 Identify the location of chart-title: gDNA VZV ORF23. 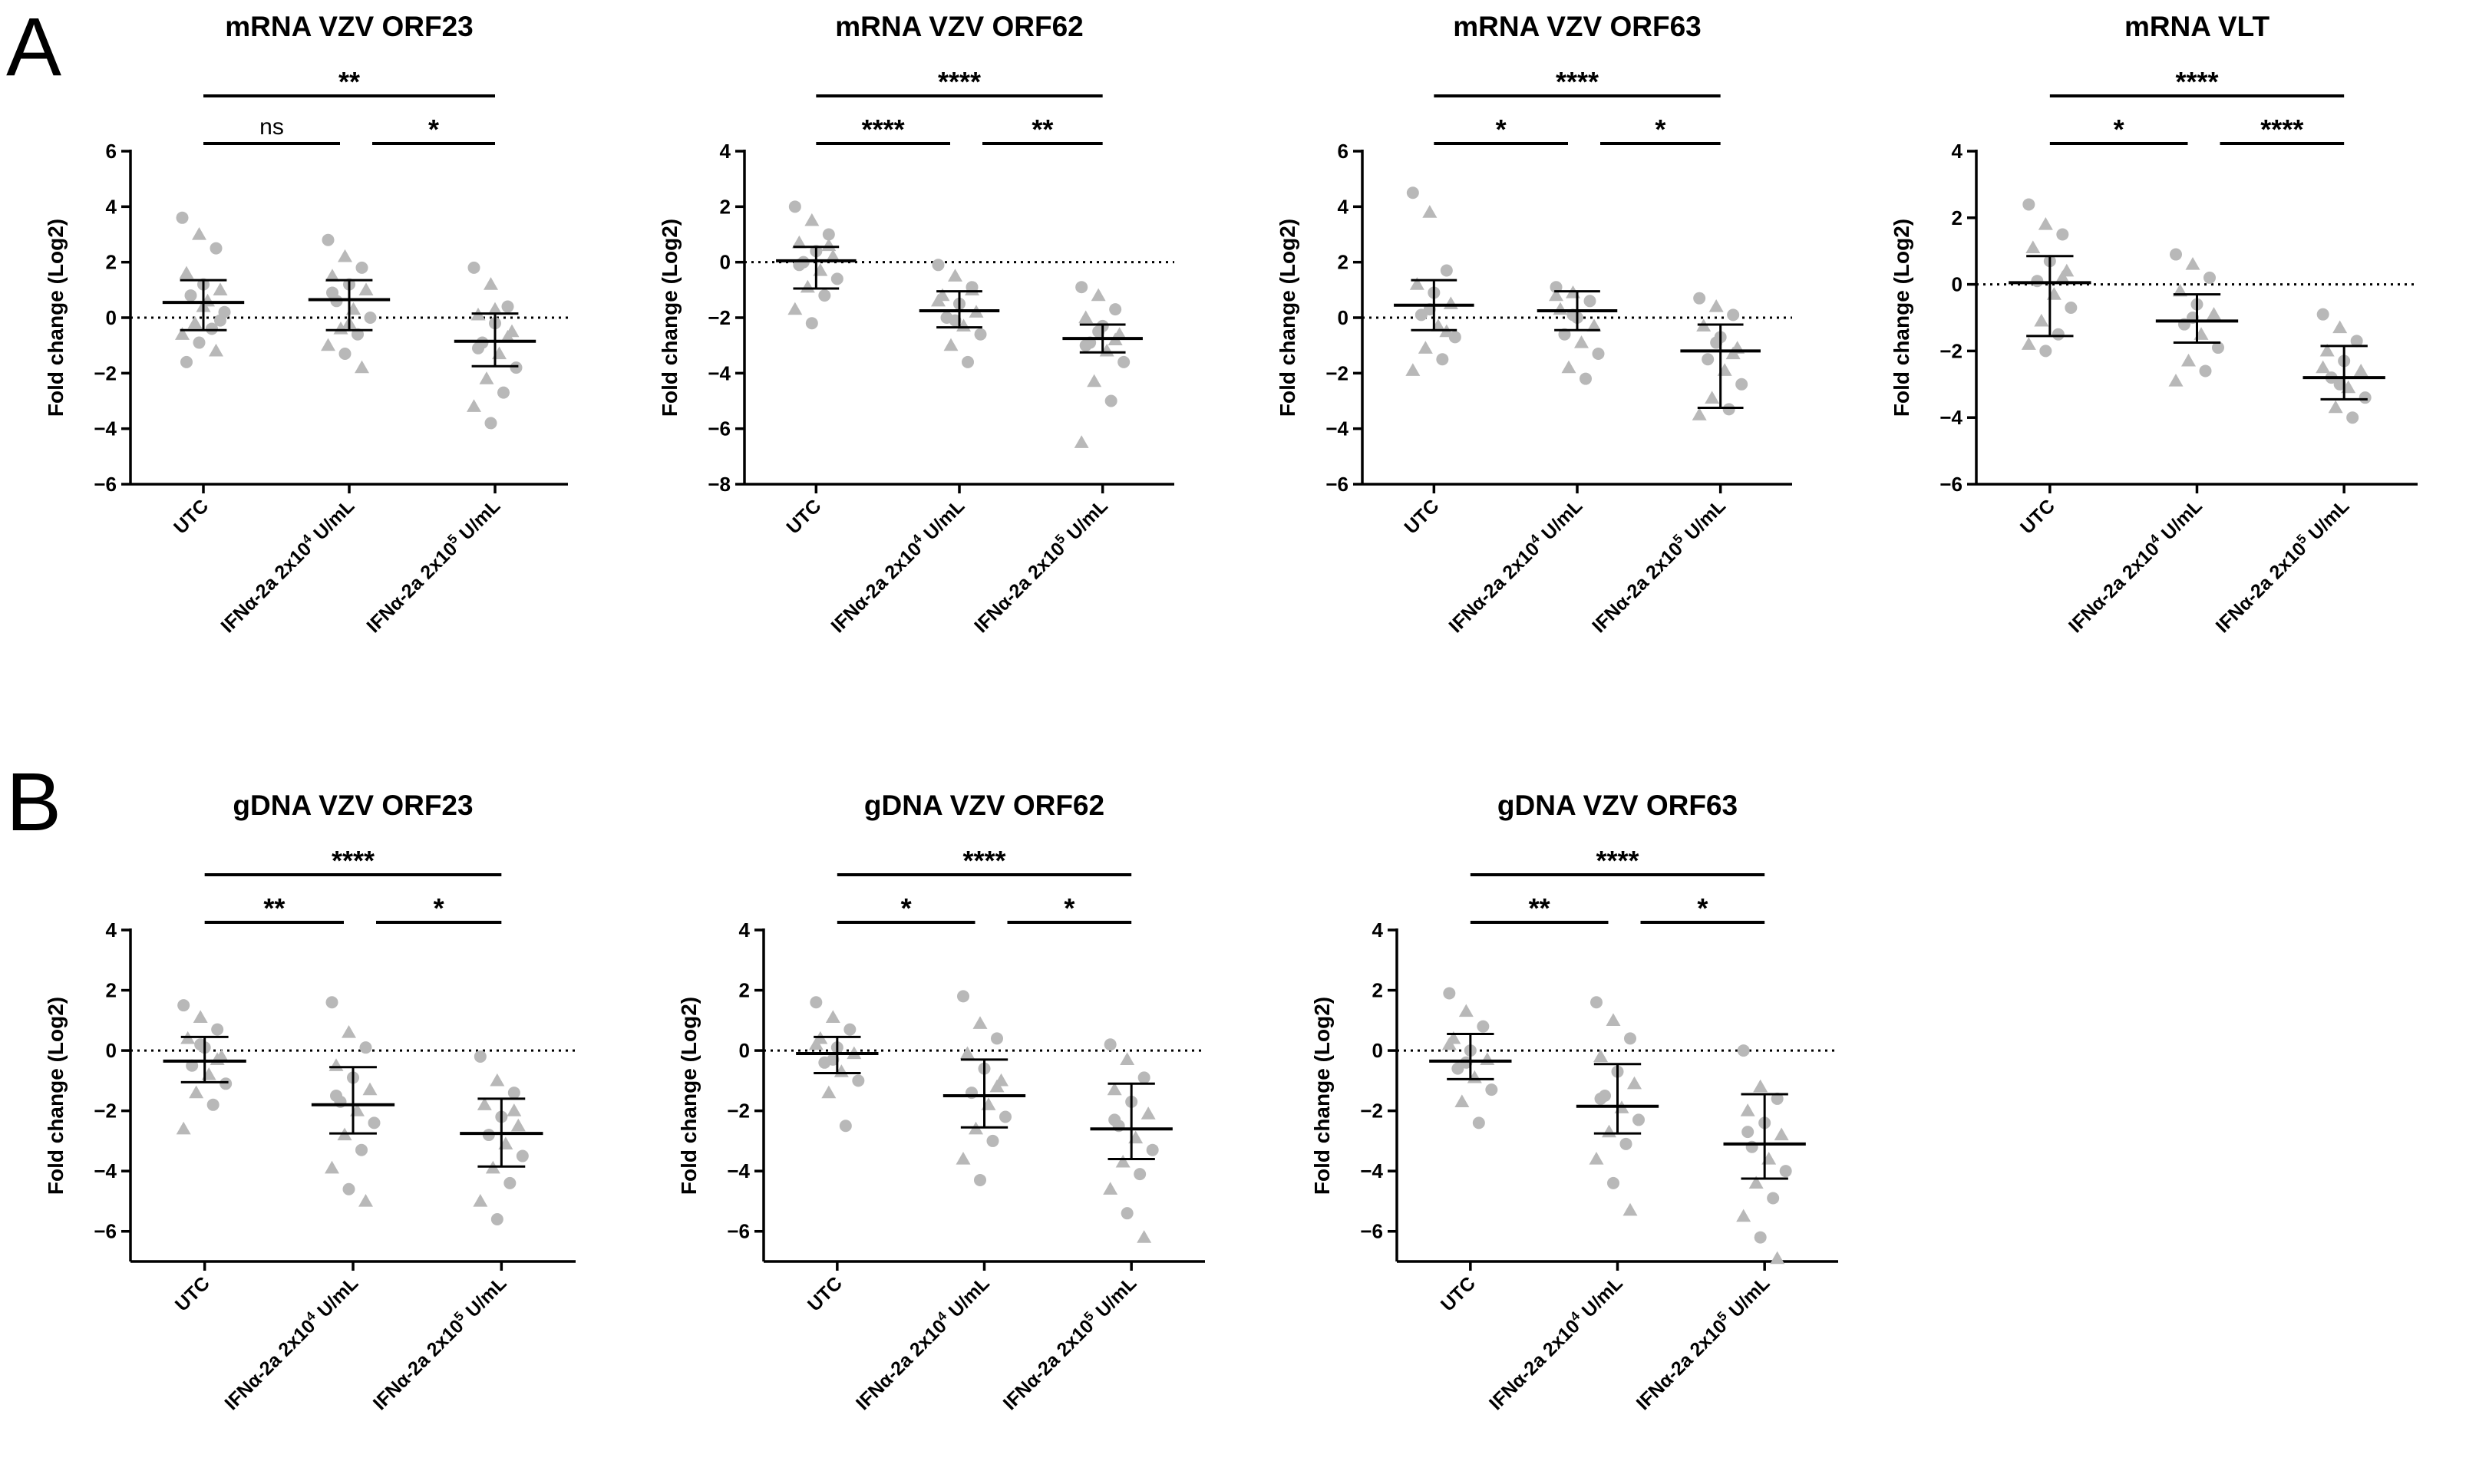
(353, 805).